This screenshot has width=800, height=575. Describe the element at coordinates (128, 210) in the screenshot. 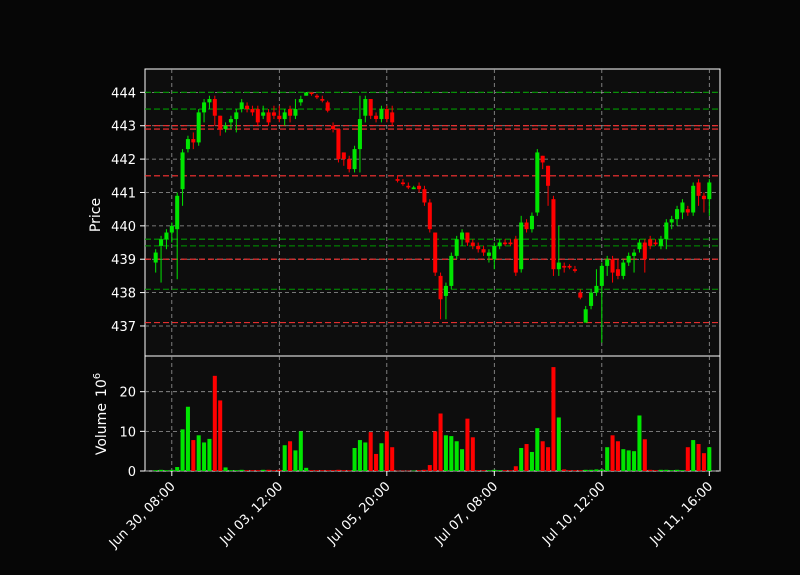

I see `price-yticks: 437 438 439 440 441 442 443 444` at that location.